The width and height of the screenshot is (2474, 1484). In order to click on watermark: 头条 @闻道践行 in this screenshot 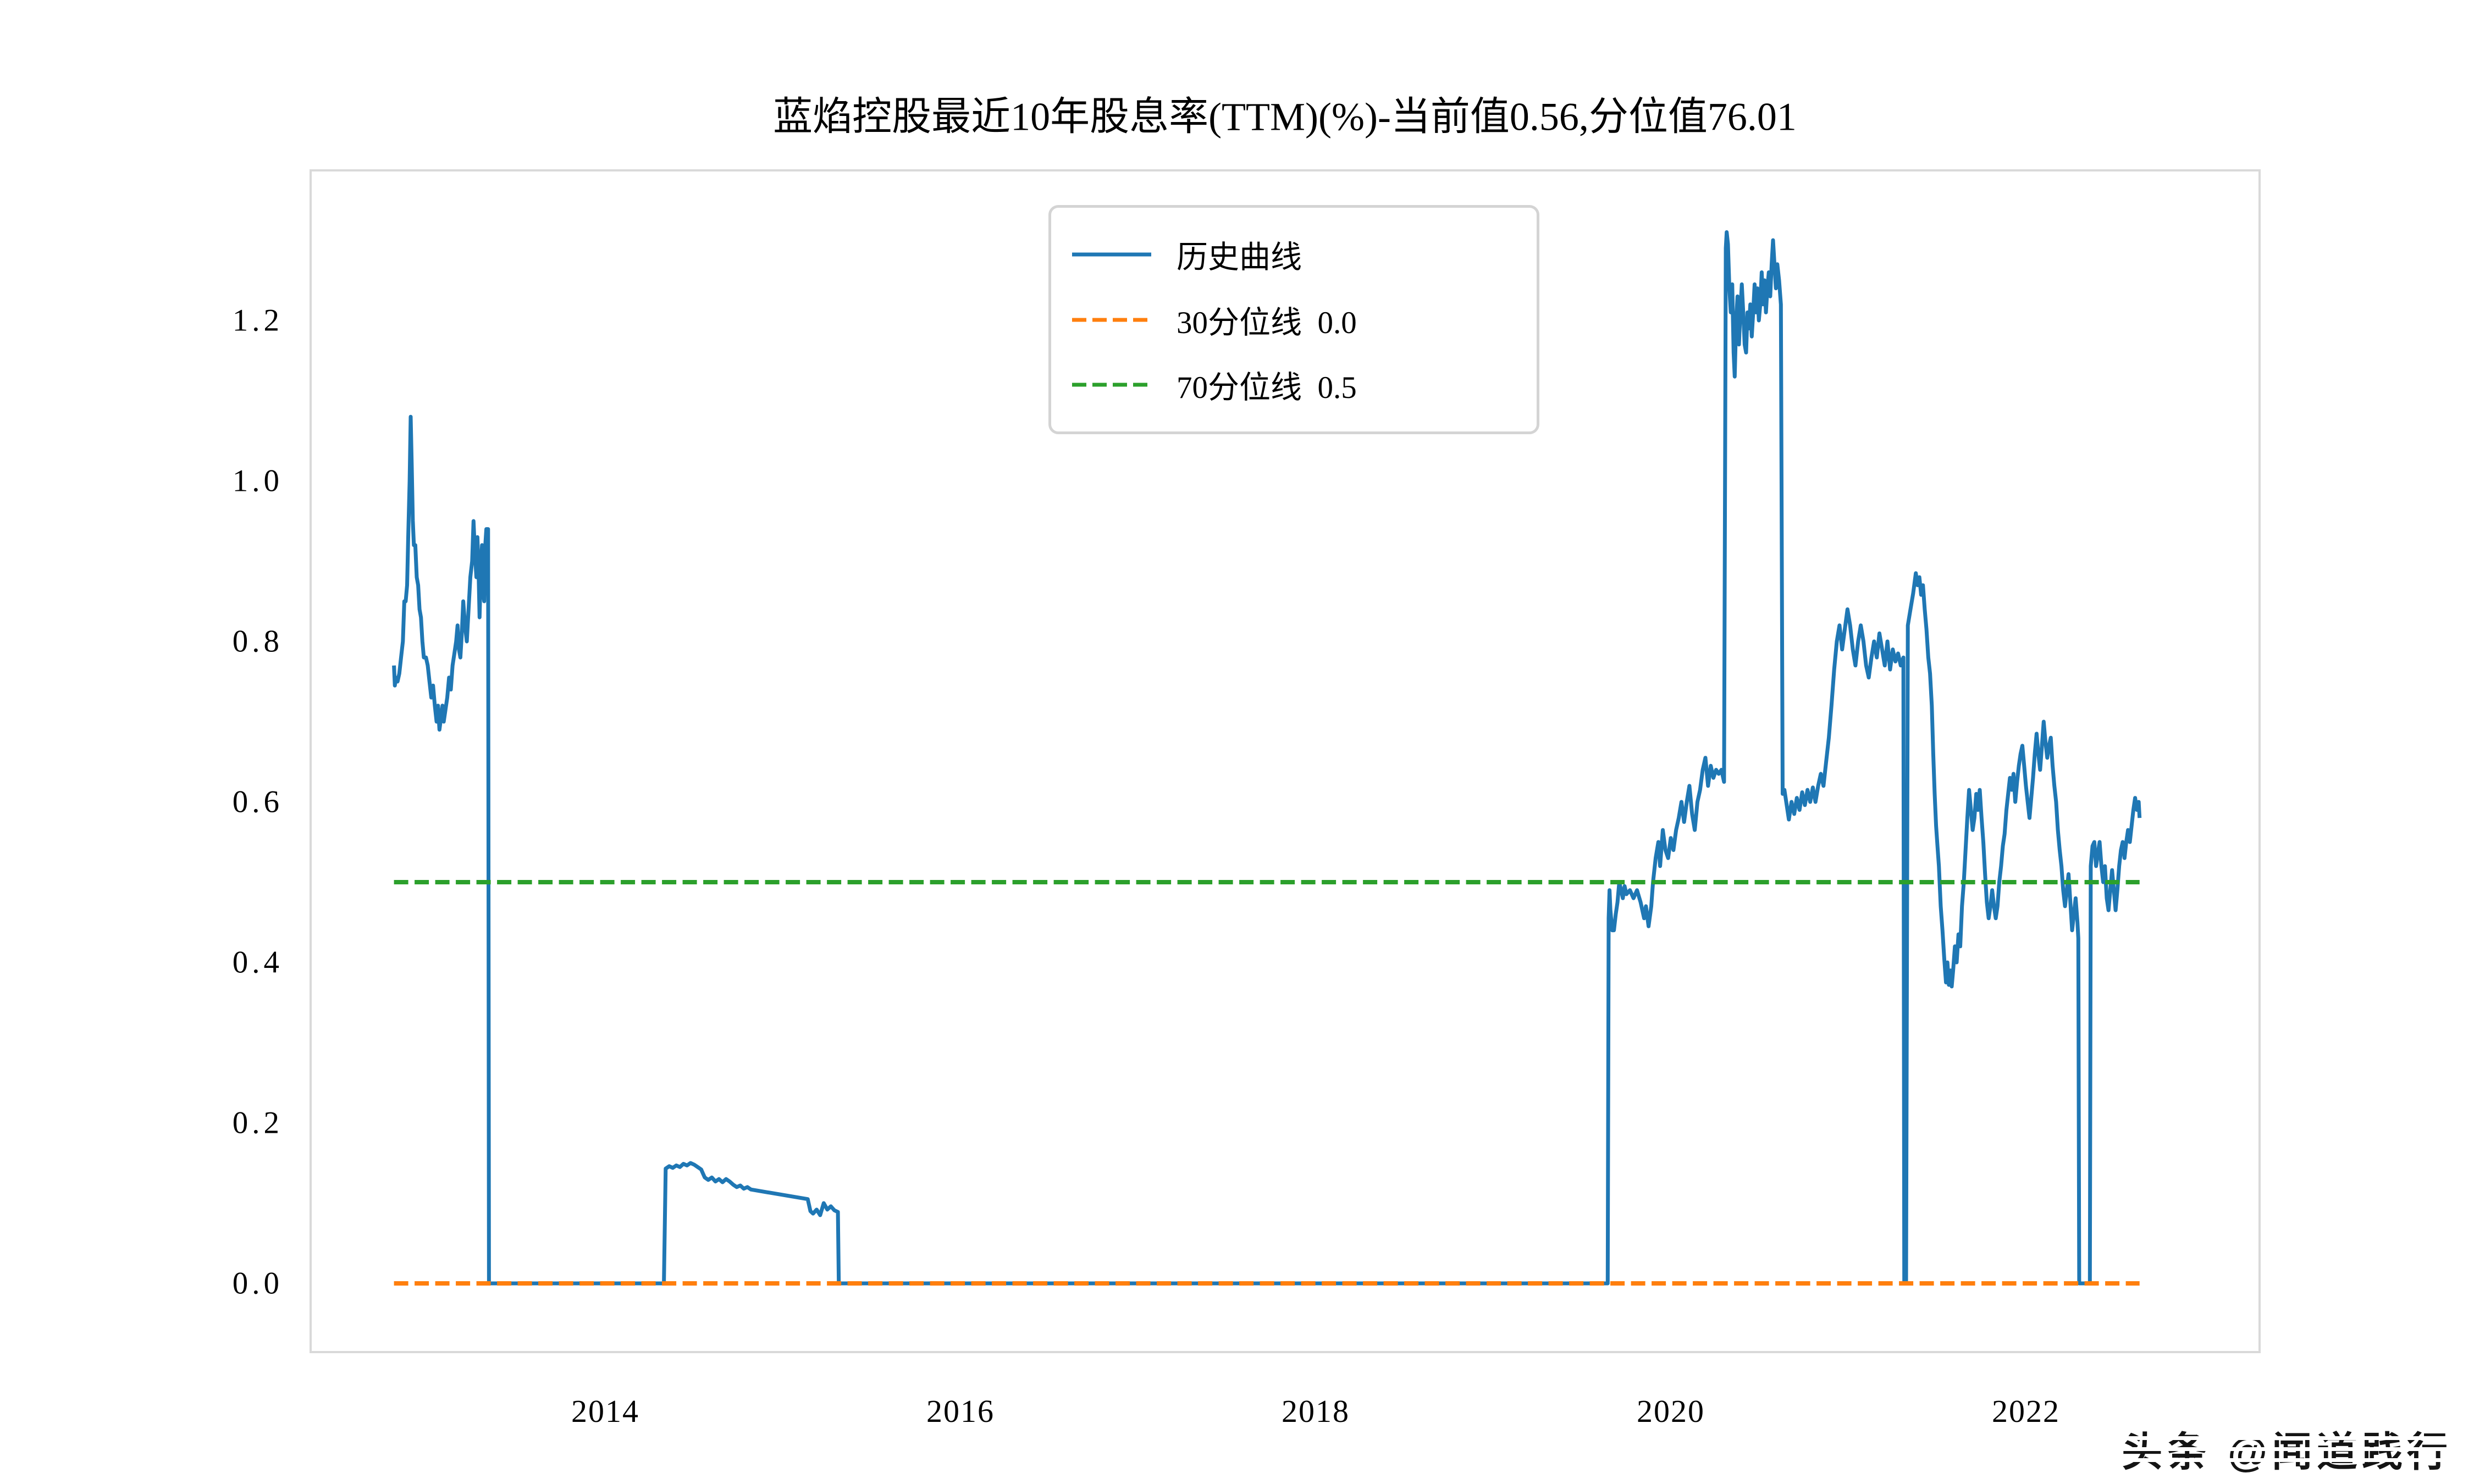, I will do `click(2287, 1452)`.